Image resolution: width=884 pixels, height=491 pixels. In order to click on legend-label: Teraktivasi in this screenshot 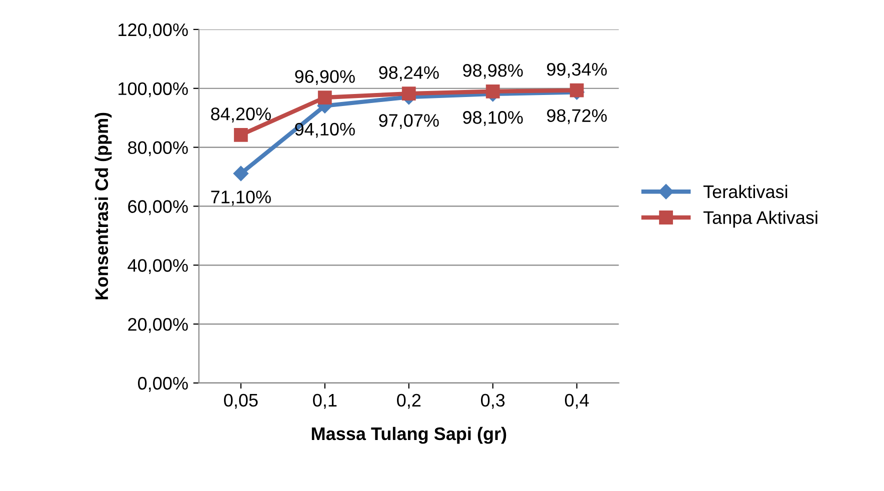, I will do `click(745, 191)`.